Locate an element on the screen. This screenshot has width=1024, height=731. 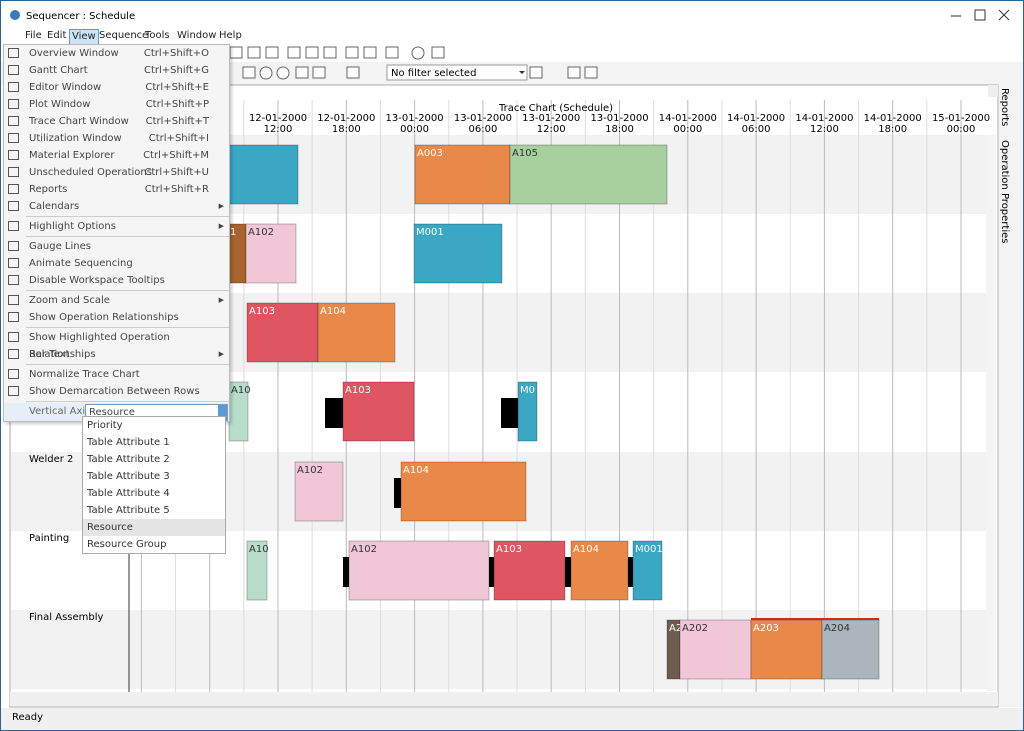
status-text: Ready is located at coordinates (27, 717).